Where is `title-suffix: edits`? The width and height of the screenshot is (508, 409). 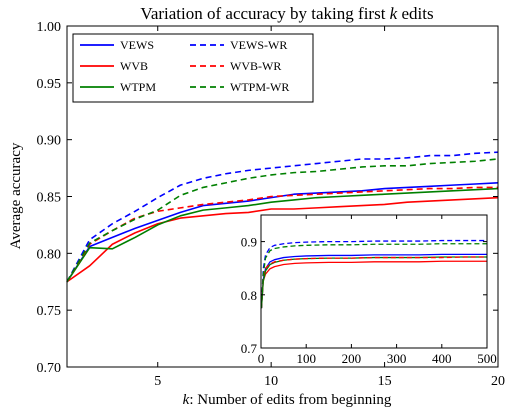 title-suffix: edits is located at coordinates (415, 13).